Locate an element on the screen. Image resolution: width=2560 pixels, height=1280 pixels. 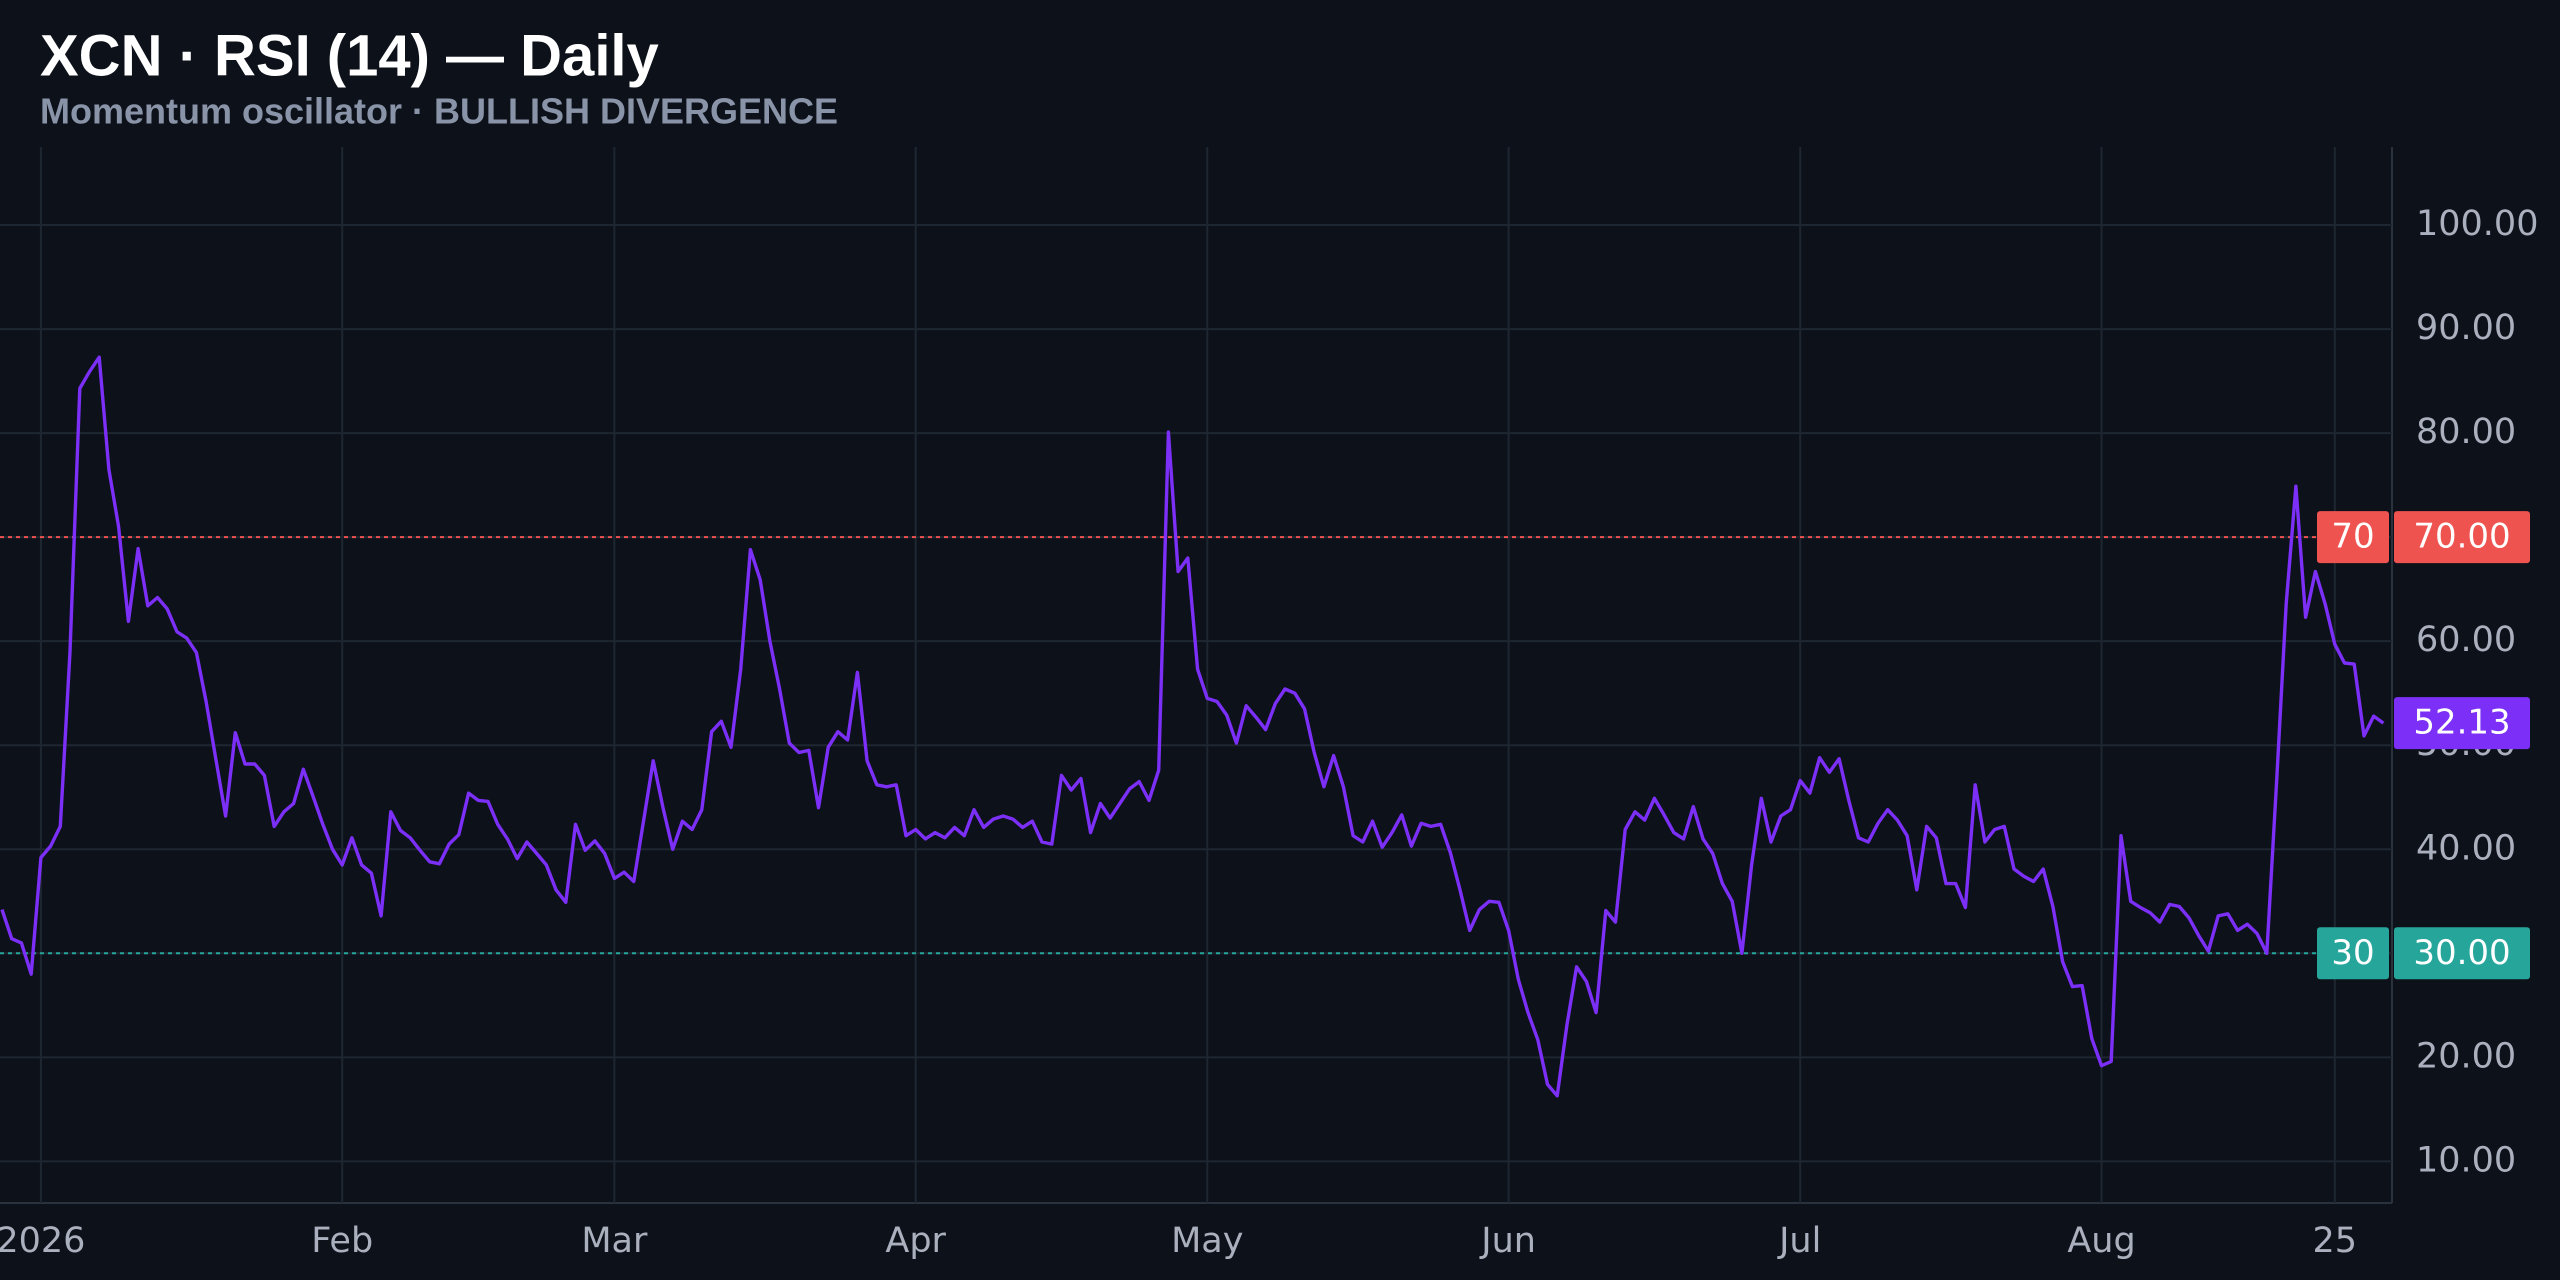
x-tick-label: Apr is located at coordinates (915, 1241).